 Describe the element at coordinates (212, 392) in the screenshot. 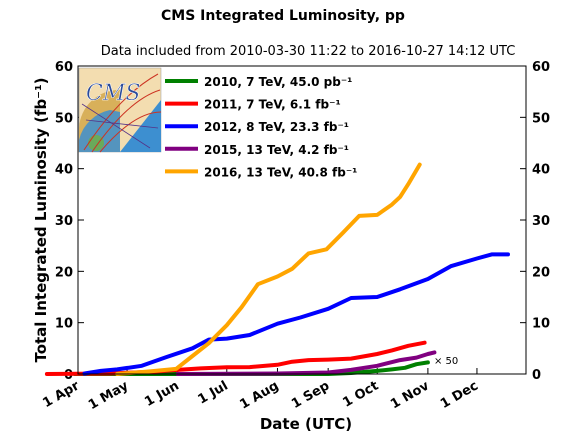

I see `x-tick-label: 1 Jul` at that location.